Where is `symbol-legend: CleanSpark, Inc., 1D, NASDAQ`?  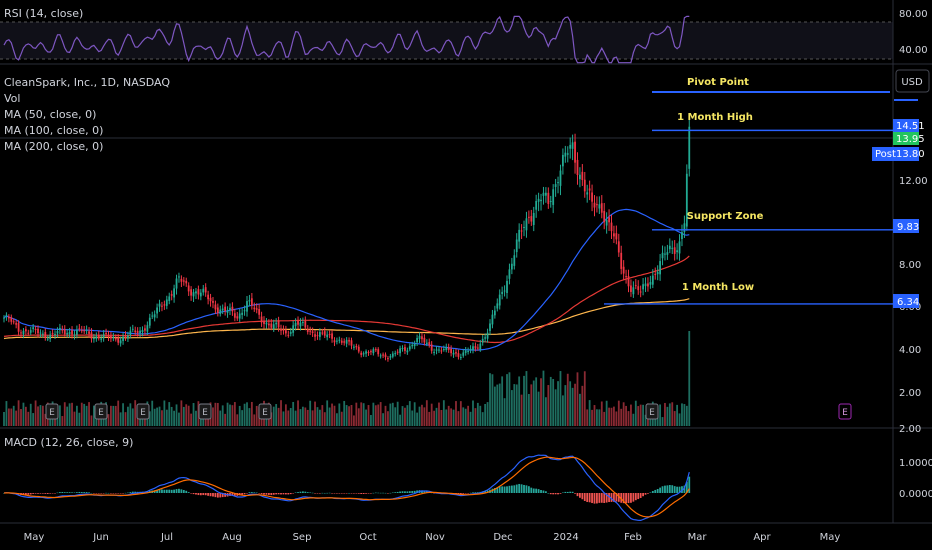 symbol-legend: CleanSpark, Inc., 1D, NASDAQ is located at coordinates (87, 82).